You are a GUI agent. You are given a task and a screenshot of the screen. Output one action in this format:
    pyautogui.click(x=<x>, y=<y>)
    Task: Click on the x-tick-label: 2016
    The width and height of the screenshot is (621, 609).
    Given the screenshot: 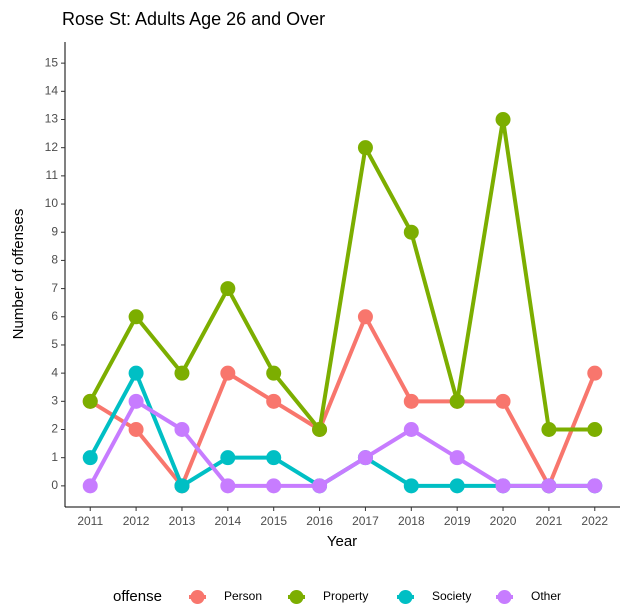 What is the action you would take?
    pyautogui.click(x=319, y=521)
    